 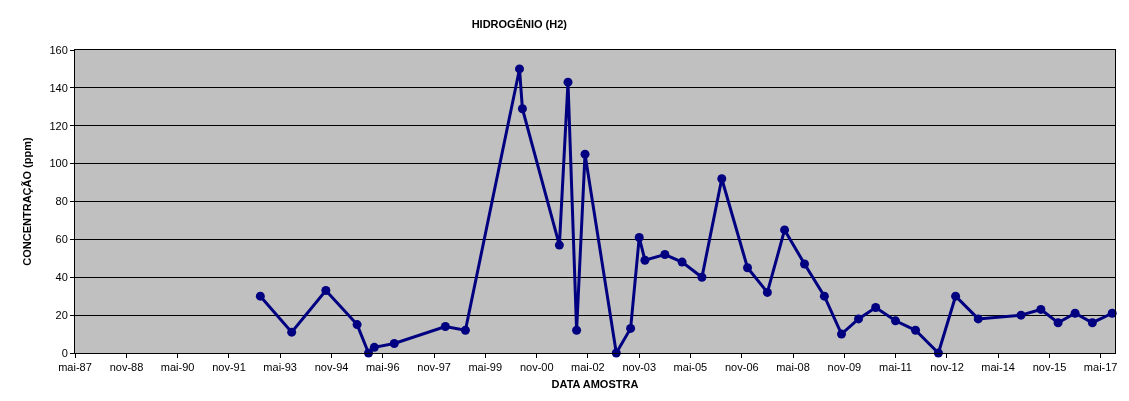 What do you see at coordinates (382, 367) in the screenshot?
I see `x-tick-label: mai-96` at bounding box center [382, 367].